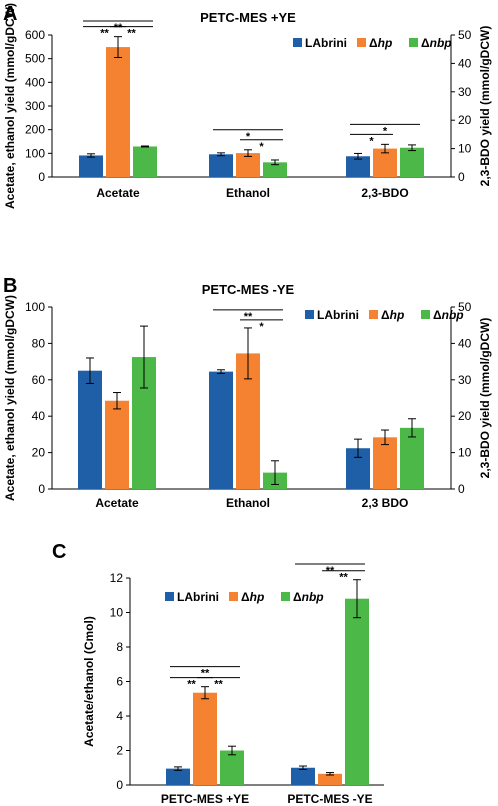 This screenshot has height=806, width=498. Describe the element at coordinates (119, 647) in the screenshot. I see `y-tick-label: 8` at that location.